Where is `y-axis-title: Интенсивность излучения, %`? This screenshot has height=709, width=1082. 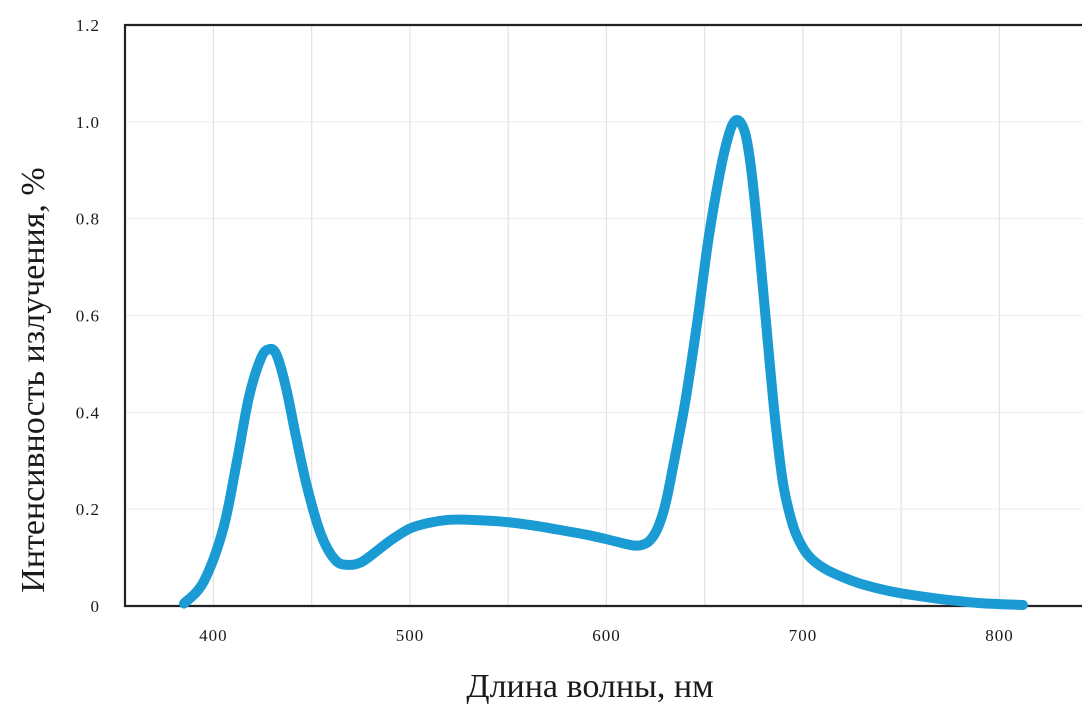
y-axis-title: Интенсивность излучения, % is located at coordinates (33, 379).